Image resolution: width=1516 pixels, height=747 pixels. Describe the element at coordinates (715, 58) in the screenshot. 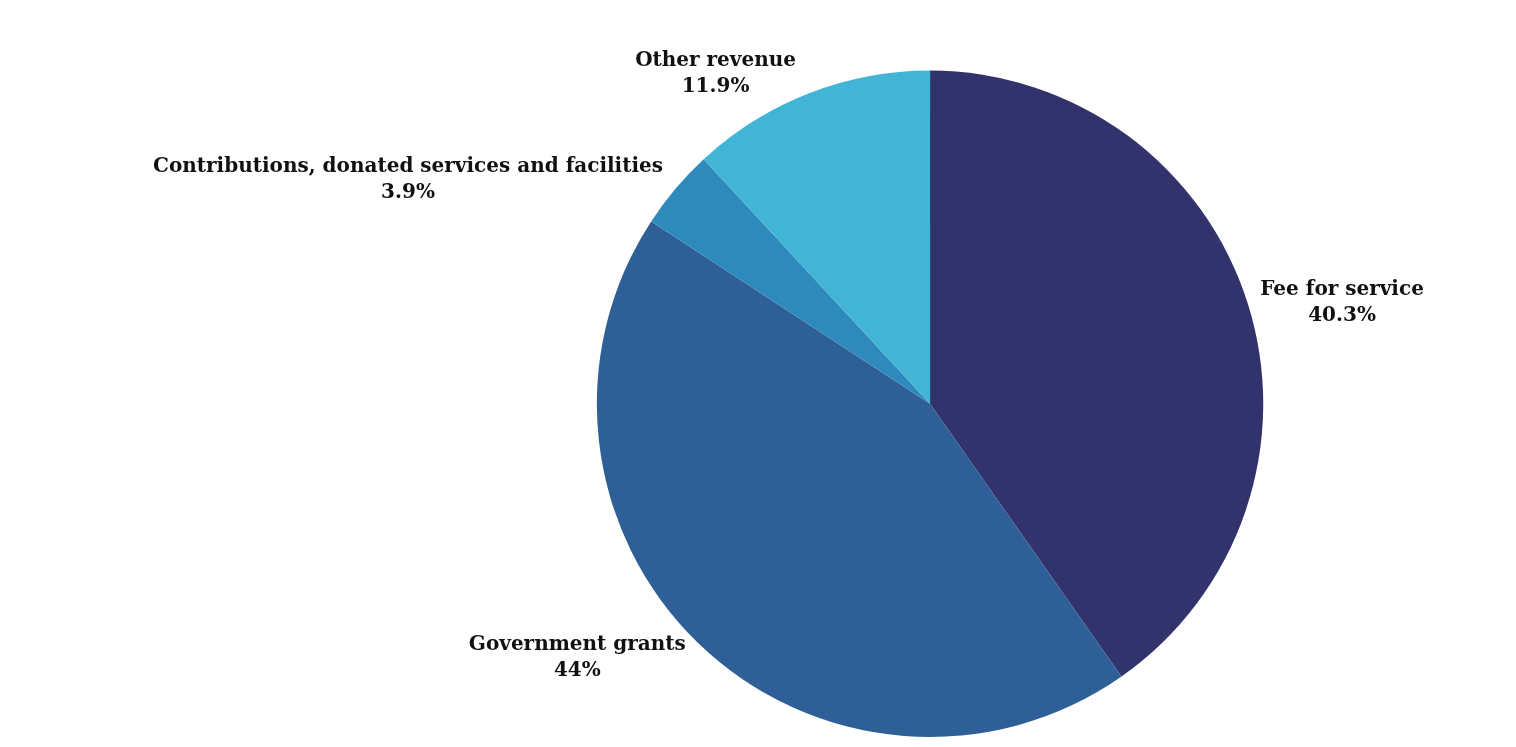

I see `slice-label: Other revenue` at that location.